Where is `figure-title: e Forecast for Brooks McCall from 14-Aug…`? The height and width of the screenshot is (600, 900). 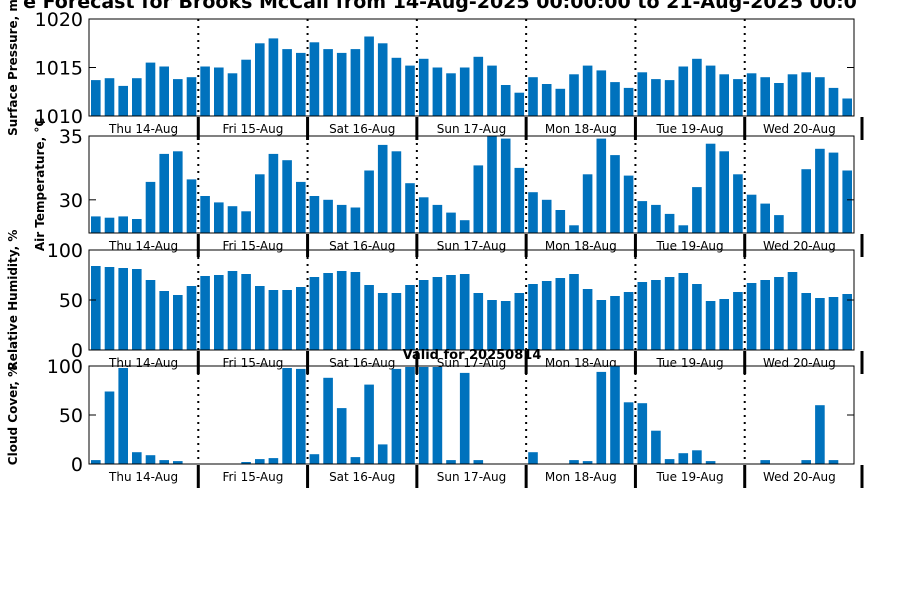
figure-title: e Forecast for Brooks McCall from 14-Aug… is located at coordinates (440, 6).